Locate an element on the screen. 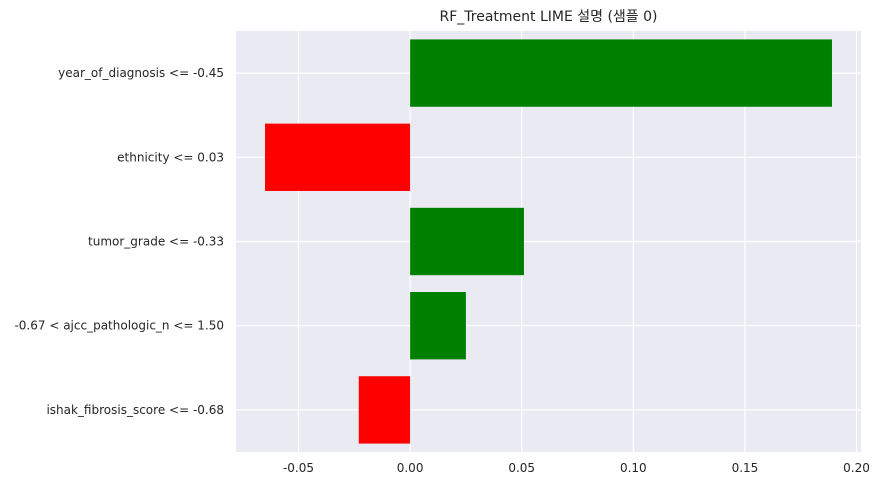 The height and width of the screenshot is (488, 873). x-tick-label: 0.05 is located at coordinates (521, 468).